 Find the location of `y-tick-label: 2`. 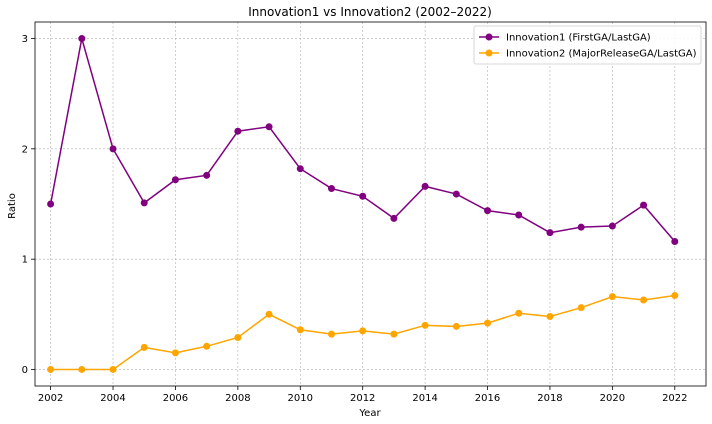

y-tick-label: 2 is located at coordinates (25, 149).